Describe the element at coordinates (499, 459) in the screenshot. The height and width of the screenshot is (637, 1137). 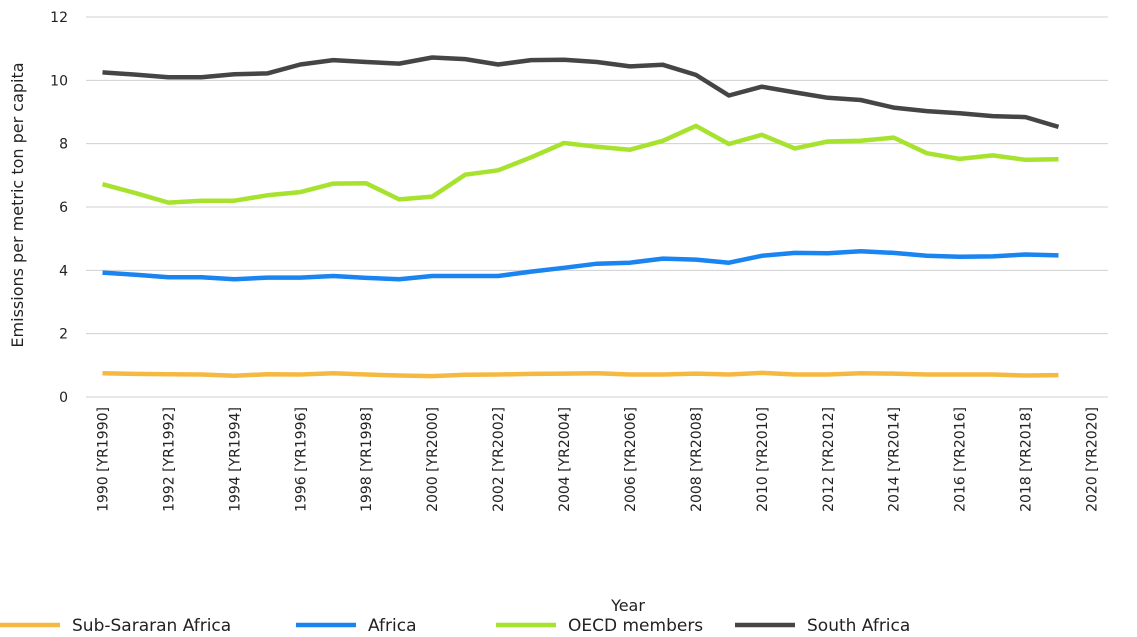
I see `x-tick-label: 2002 [YR2002]` at that location.